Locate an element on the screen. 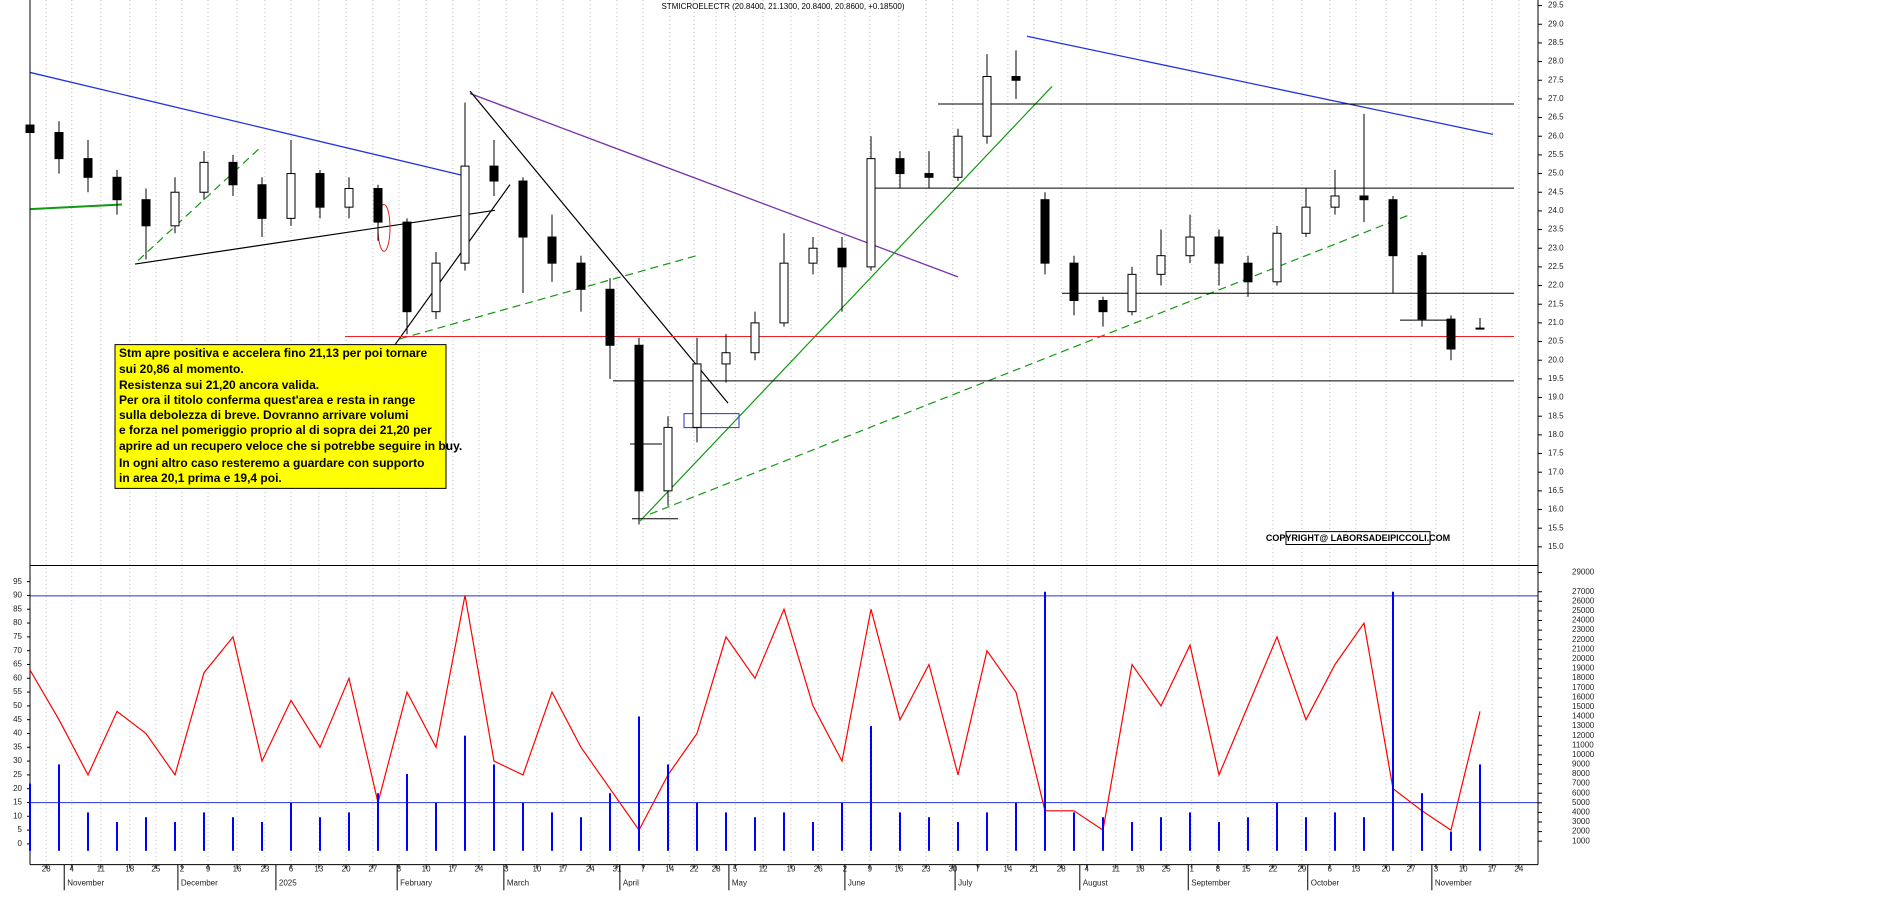  x-tick-label: 23 is located at coordinates (264, 868).